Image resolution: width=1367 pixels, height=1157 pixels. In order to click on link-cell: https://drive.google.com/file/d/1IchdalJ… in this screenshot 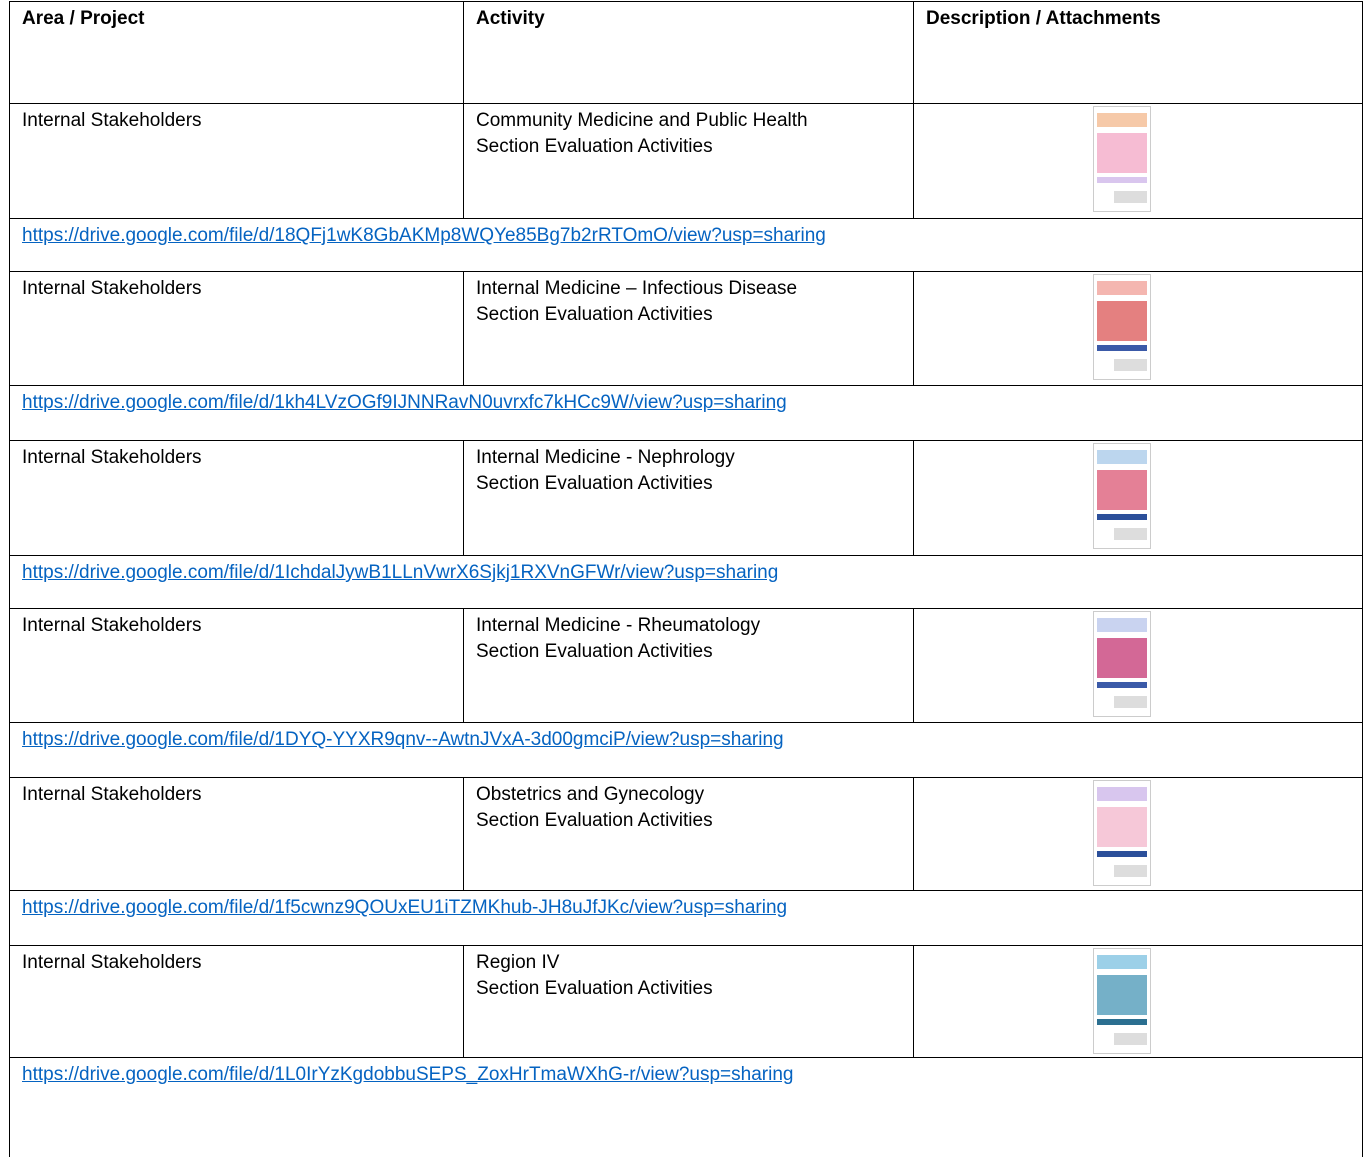, I will do `click(686, 582)`.